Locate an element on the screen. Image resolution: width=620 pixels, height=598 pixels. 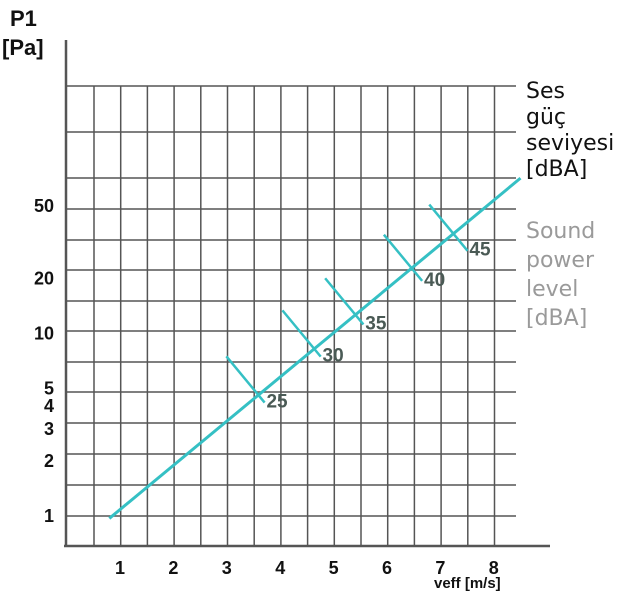
sound-level-label: 25 is located at coordinates (277, 401).